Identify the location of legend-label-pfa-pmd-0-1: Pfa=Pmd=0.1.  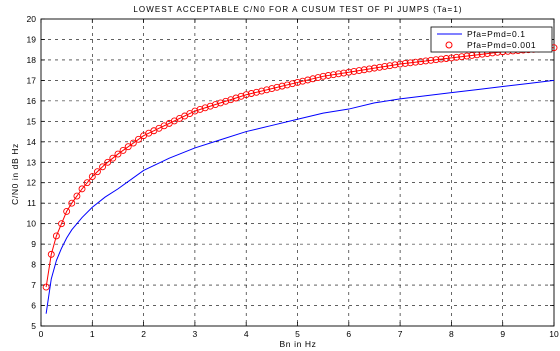
(496, 34).